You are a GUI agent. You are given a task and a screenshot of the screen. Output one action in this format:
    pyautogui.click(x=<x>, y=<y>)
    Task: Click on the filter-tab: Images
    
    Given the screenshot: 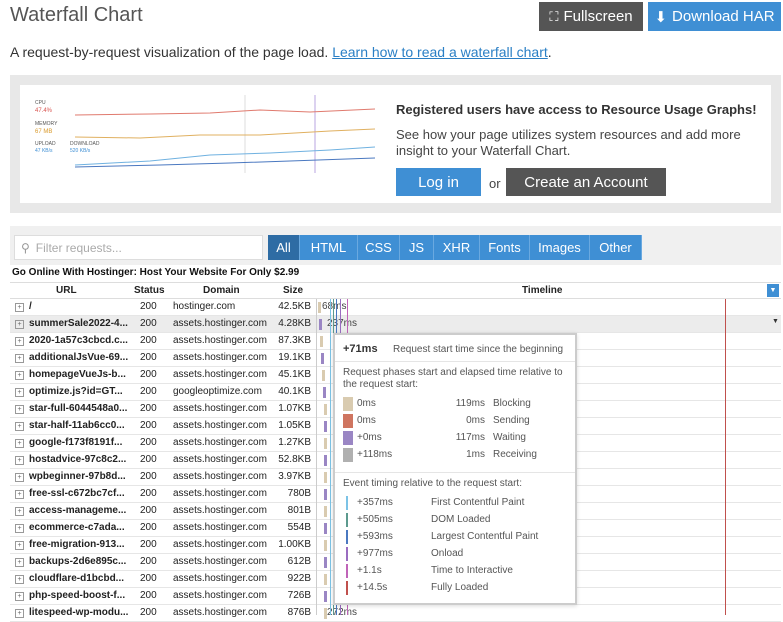 What is the action you would take?
    pyautogui.click(x=560, y=247)
    